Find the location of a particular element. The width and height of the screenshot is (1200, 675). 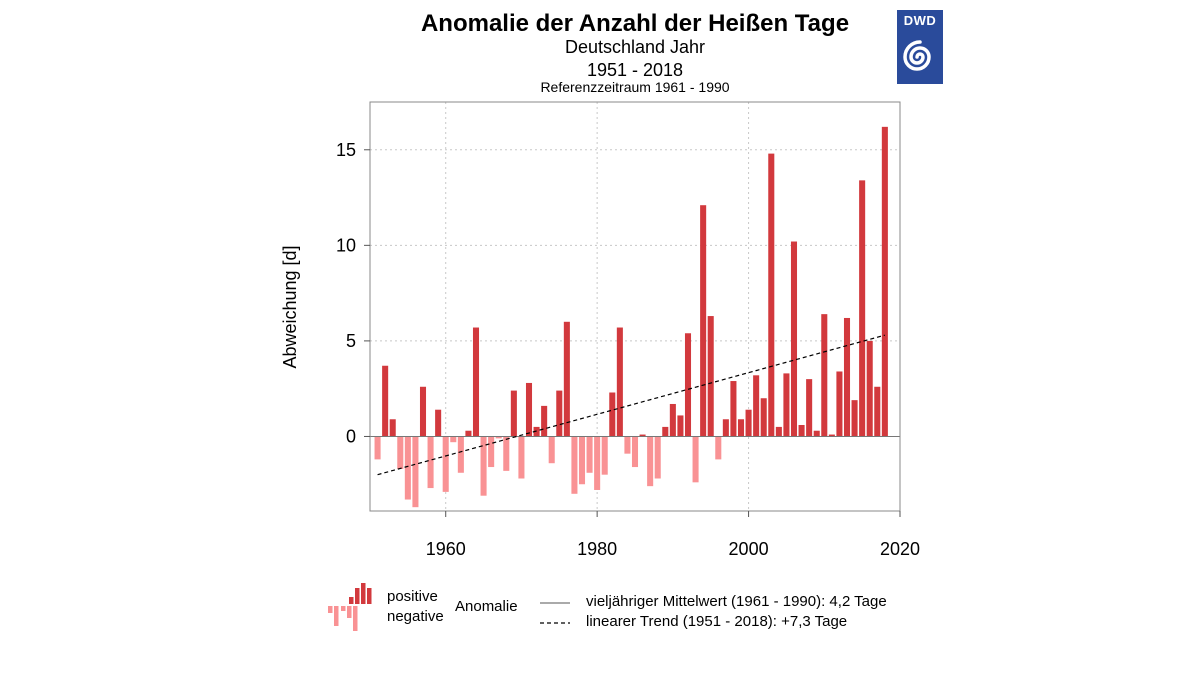

bar-1977 is located at coordinates (574, 465).